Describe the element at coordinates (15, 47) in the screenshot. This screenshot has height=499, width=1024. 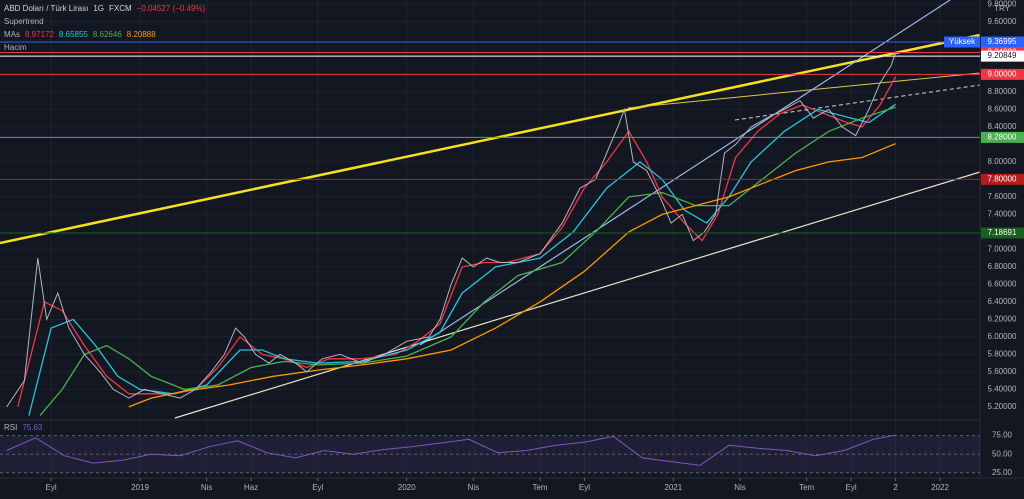
I see `indicator-label: Hacim` at that location.